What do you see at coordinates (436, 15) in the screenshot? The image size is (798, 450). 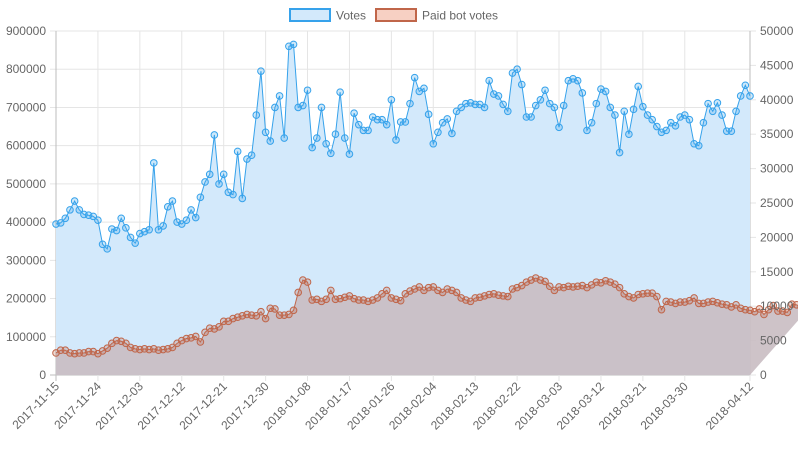 I see `legend-item-paid-bot-votes: Paid bot votes` at bounding box center [436, 15].